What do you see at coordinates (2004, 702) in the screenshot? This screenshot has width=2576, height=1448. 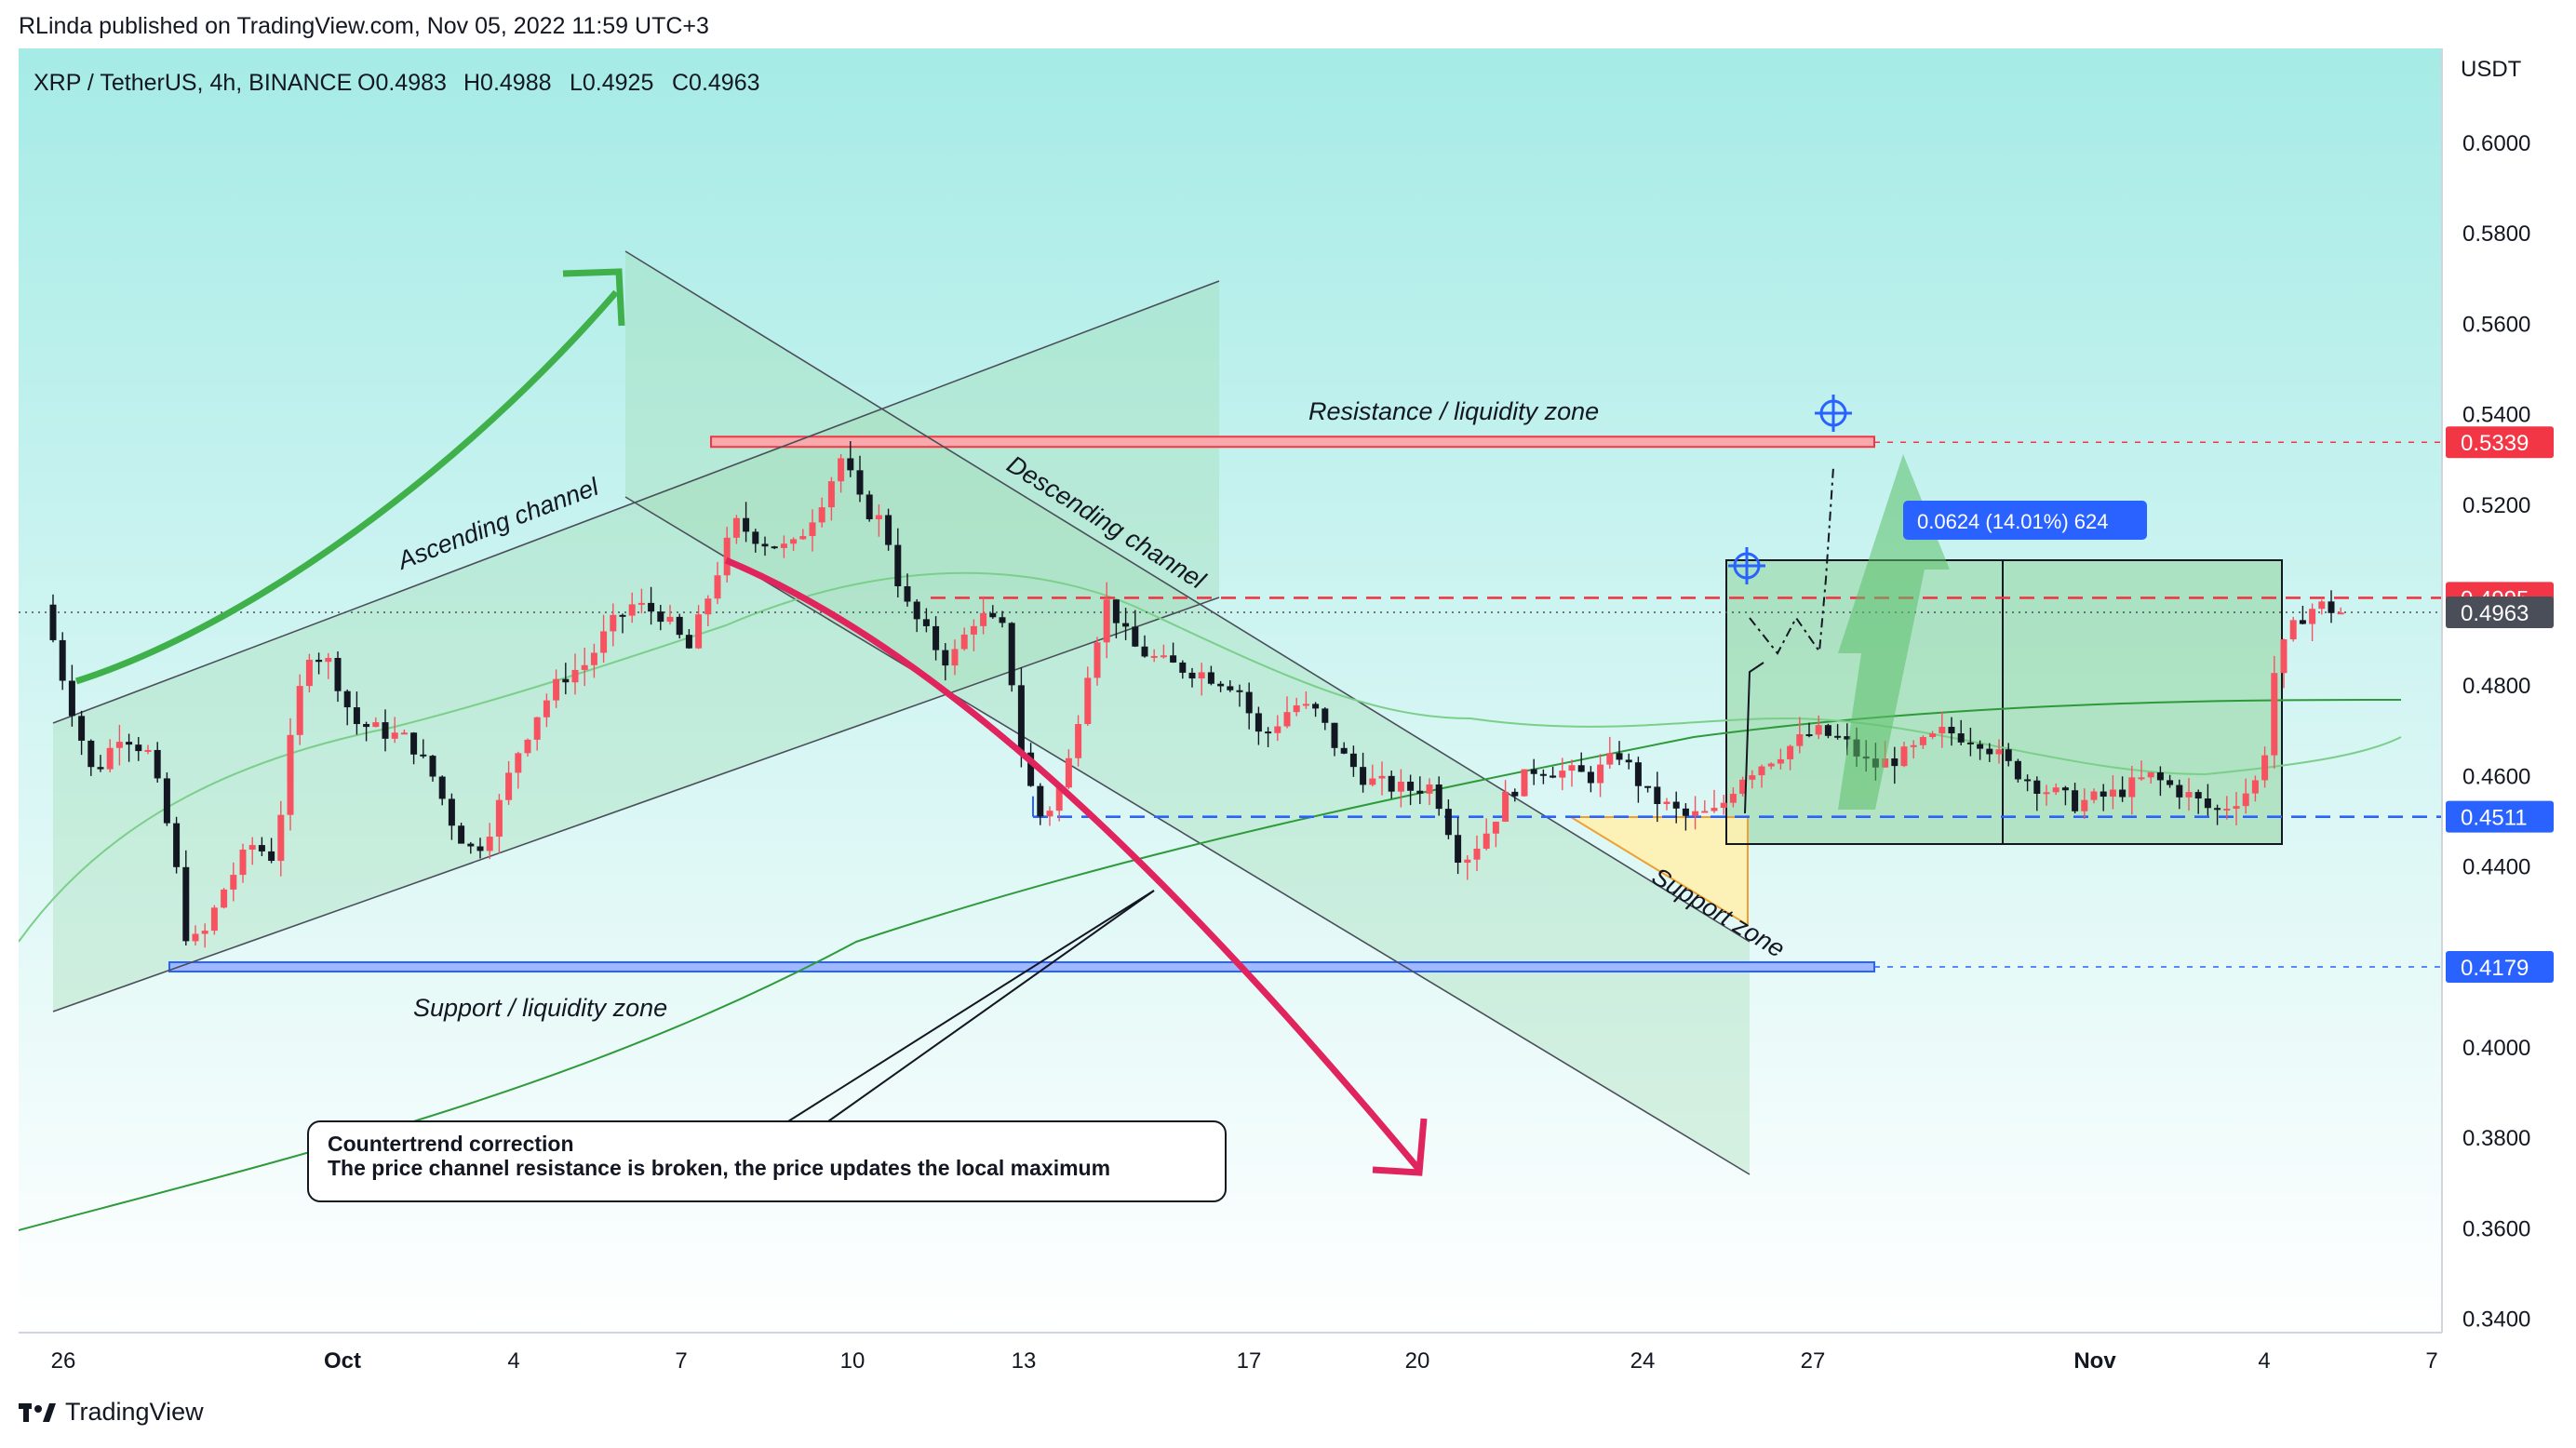 I see `range-box-border` at bounding box center [2004, 702].